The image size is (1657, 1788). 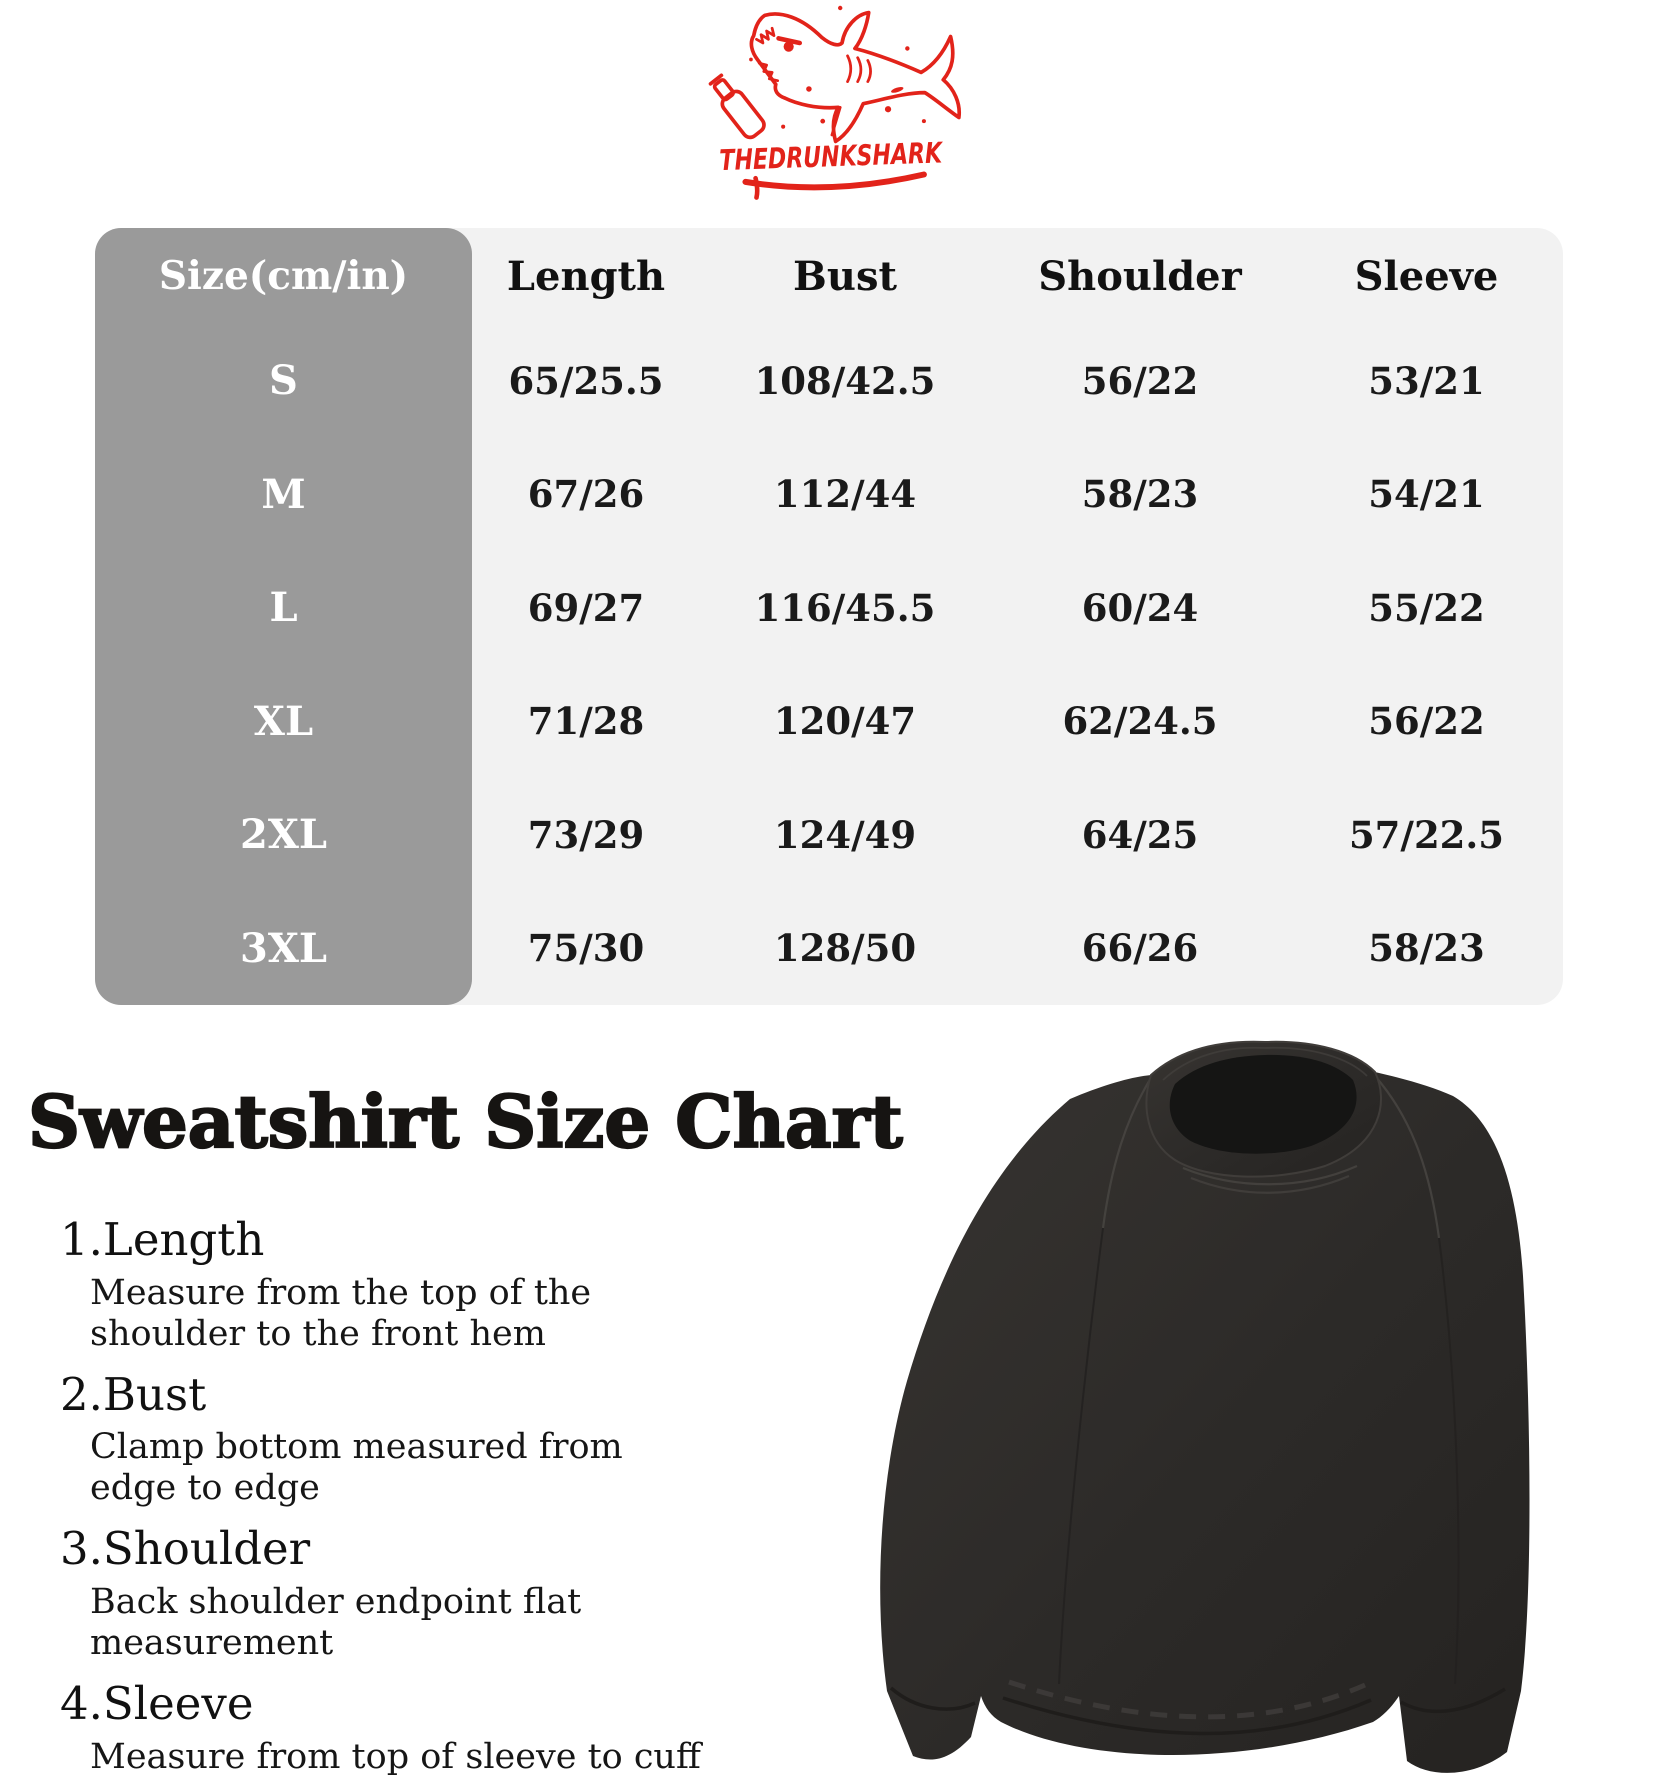 What do you see at coordinates (845, 494) in the screenshot?
I see `cell-bust: 112/44` at bounding box center [845, 494].